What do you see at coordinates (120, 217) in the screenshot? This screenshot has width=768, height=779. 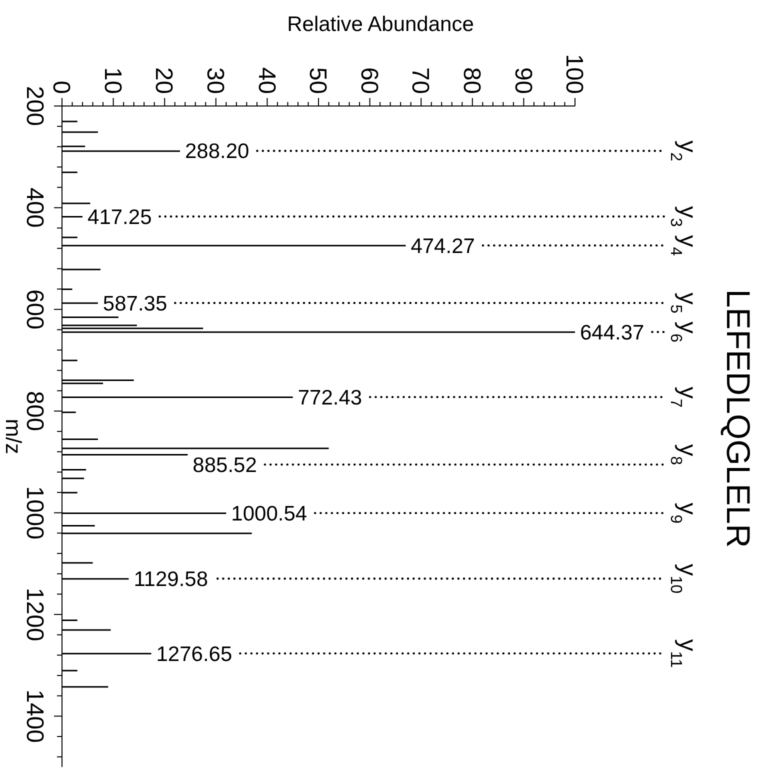 I see `annotation: 417.25` at bounding box center [120, 217].